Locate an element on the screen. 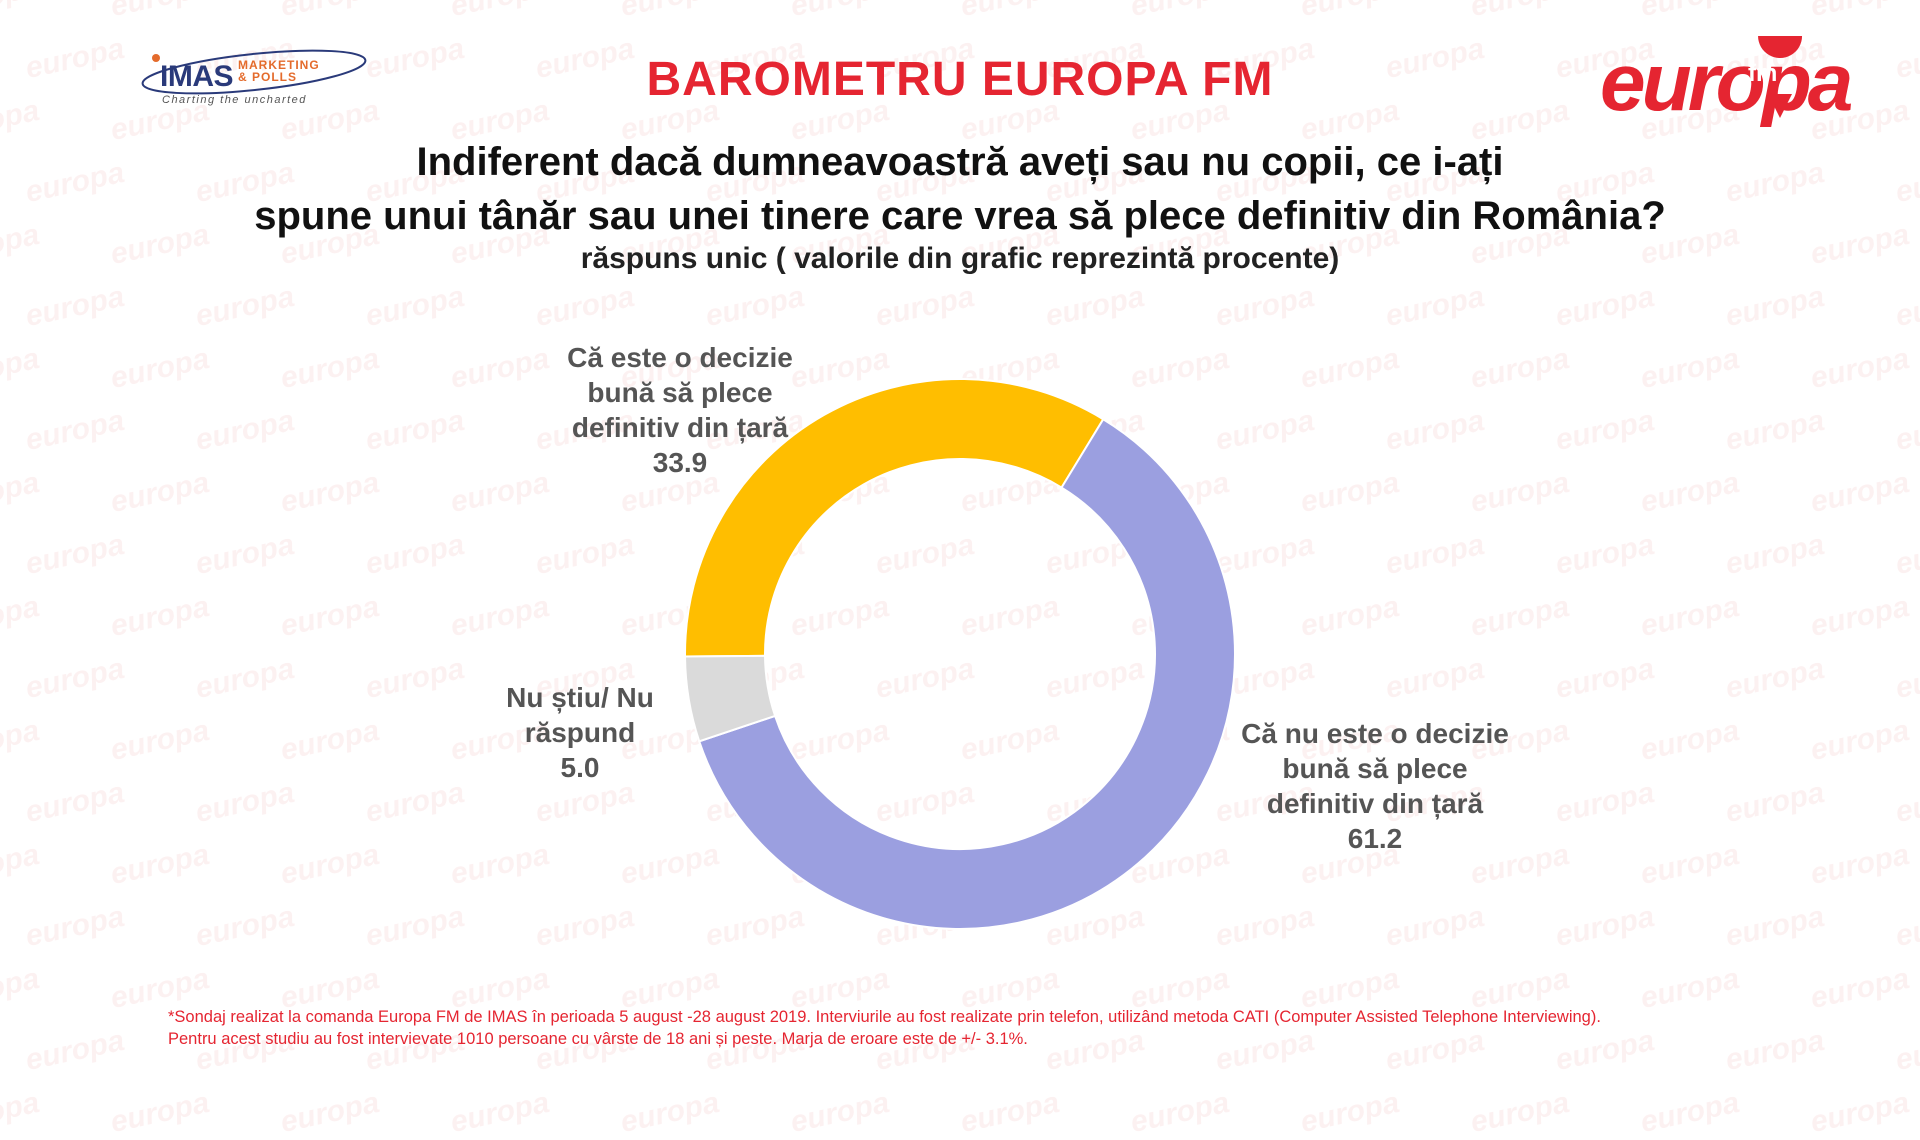 Image resolution: width=1920 pixels, height=1140 pixels. imas-logo-main: IMAS is located at coordinates (197, 76).